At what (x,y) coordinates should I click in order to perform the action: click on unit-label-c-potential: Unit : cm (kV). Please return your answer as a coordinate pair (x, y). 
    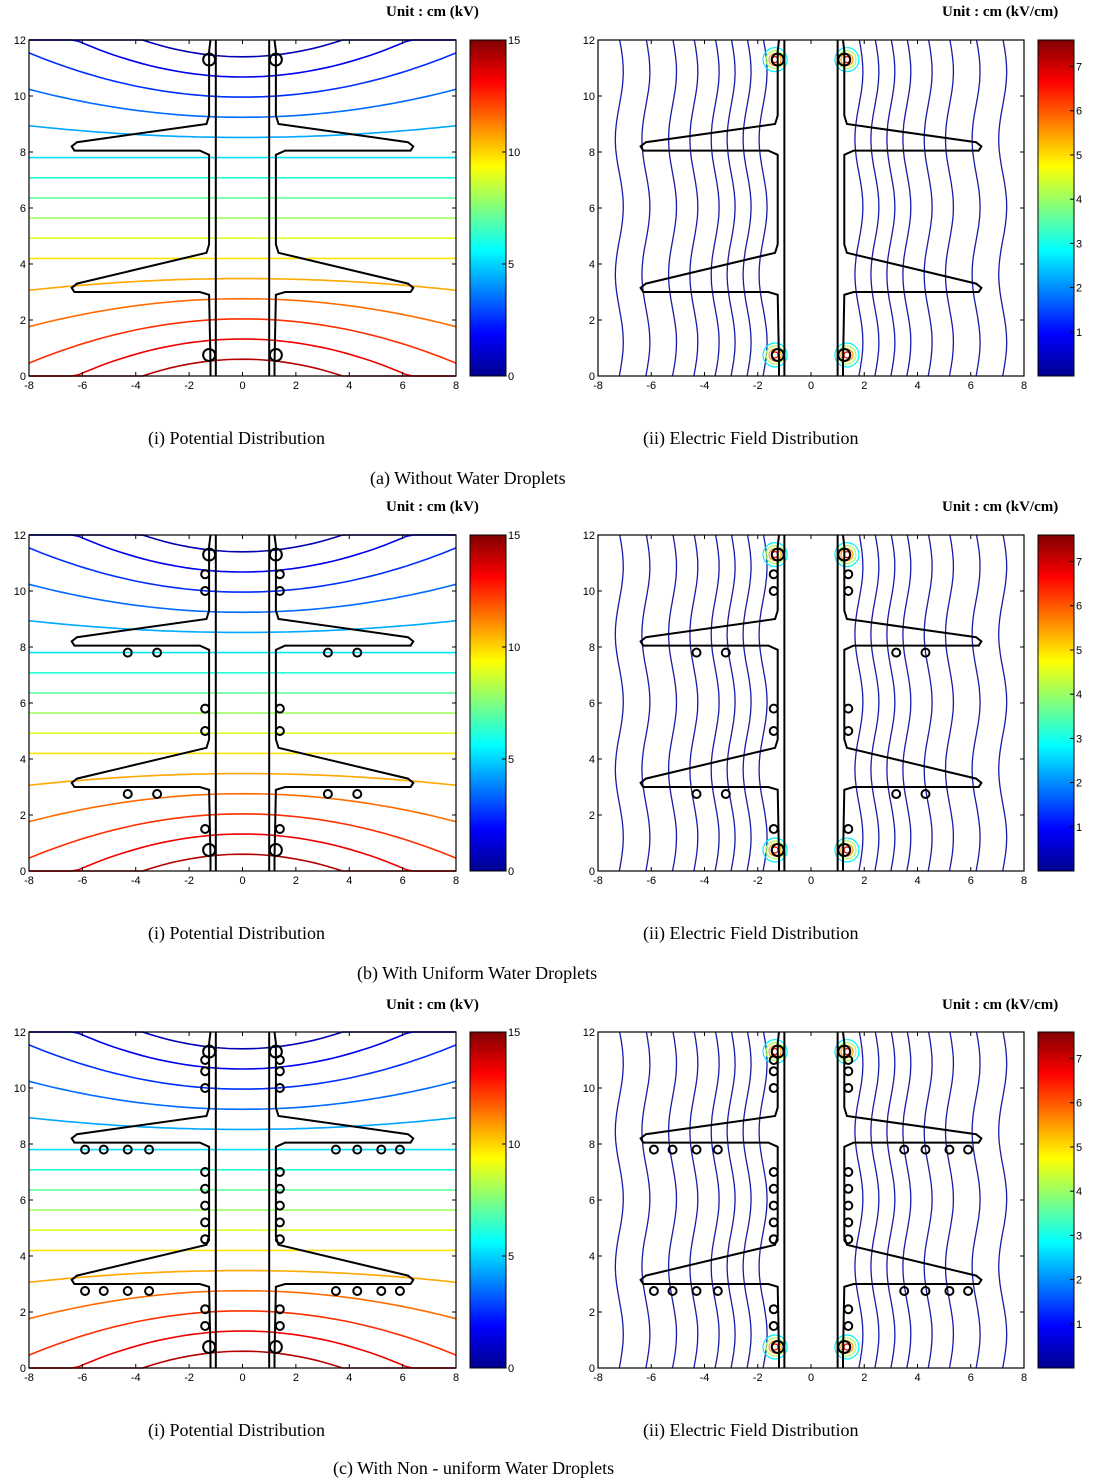
    Looking at the image, I should click on (432, 1005).